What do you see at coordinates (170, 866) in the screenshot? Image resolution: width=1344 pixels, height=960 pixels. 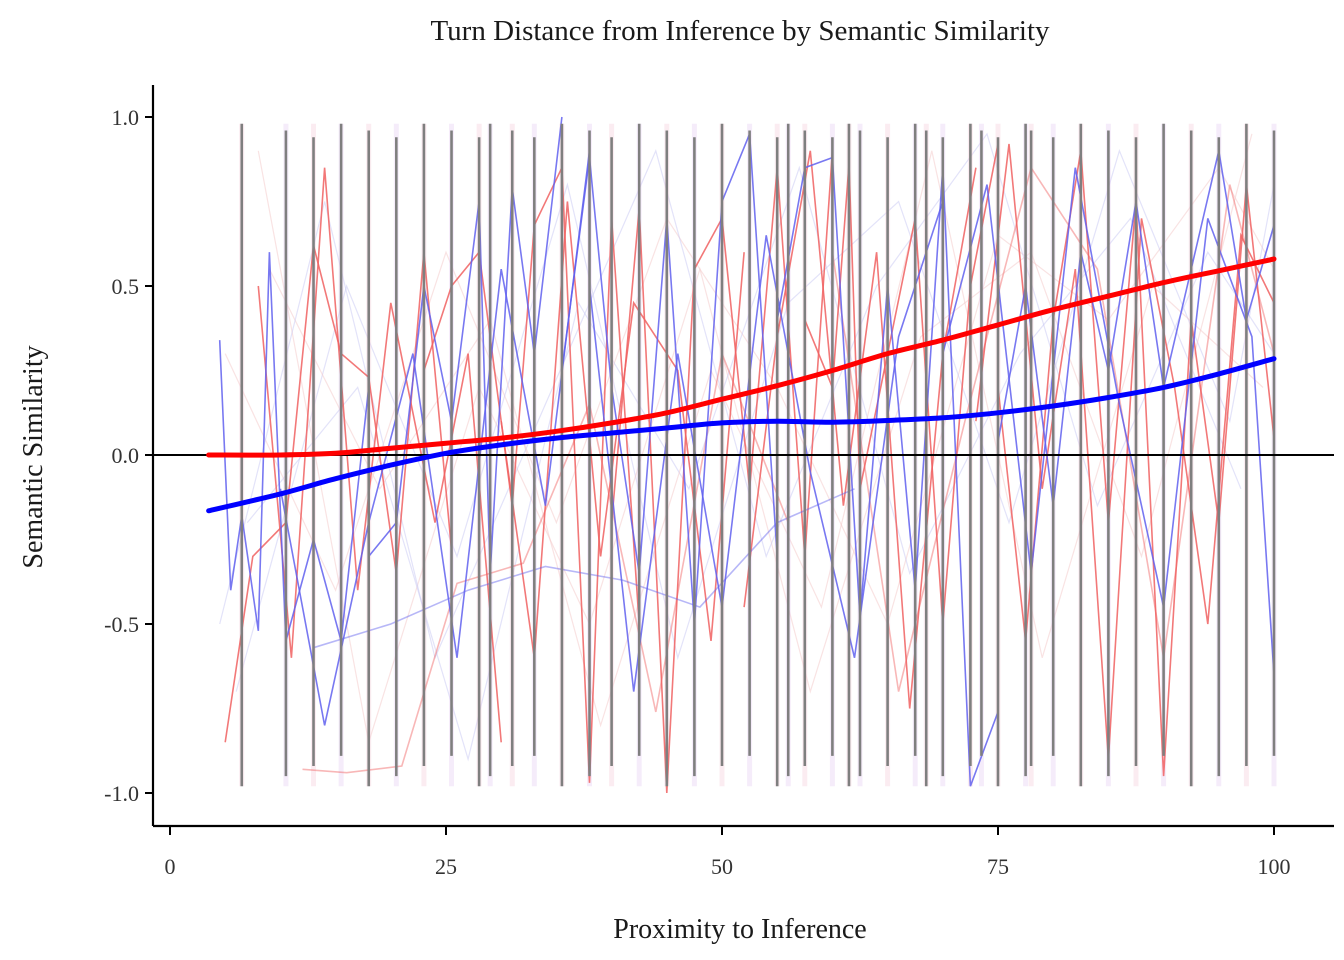 I see `x-tick-label: 0` at bounding box center [170, 866].